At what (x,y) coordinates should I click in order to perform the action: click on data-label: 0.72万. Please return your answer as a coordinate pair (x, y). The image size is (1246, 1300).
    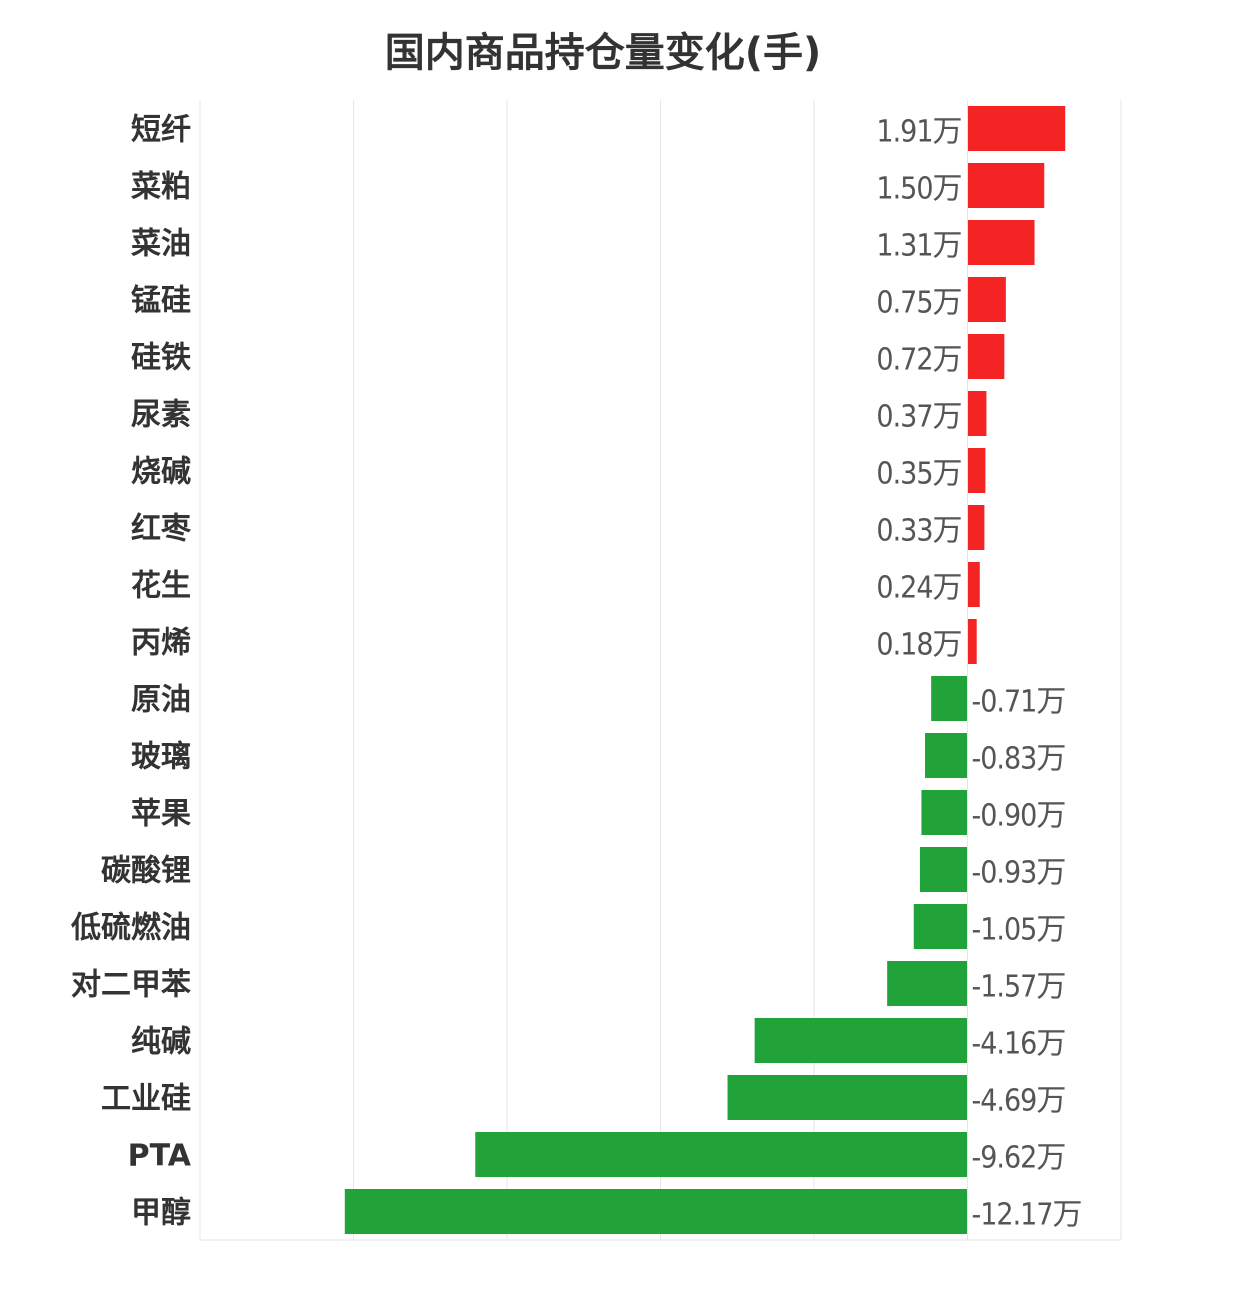
    Looking at the image, I should click on (918, 360).